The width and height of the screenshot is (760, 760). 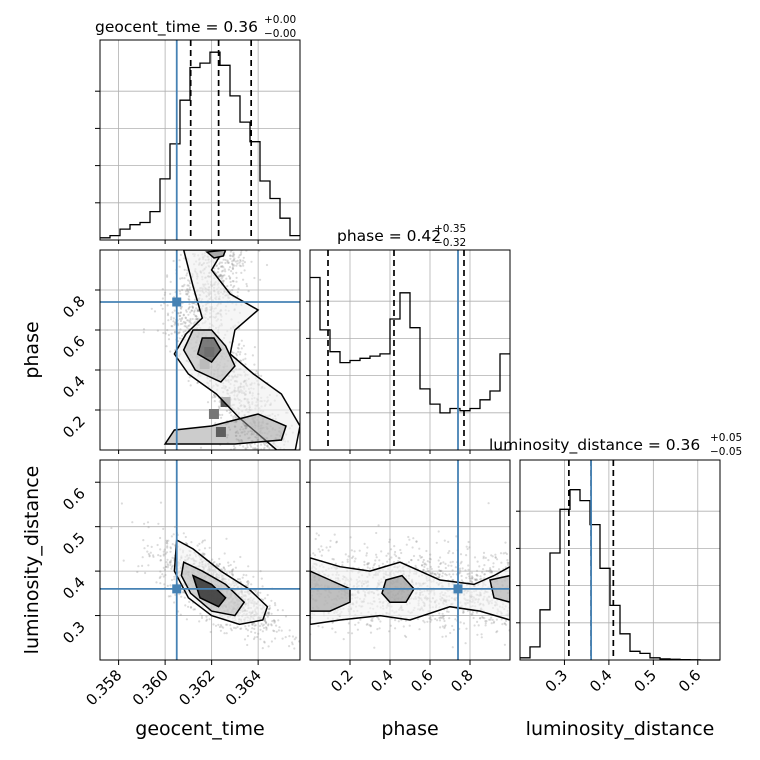 What do you see at coordinates (389, 236) in the screenshot?
I see `title-phase: phase = 0.42` at bounding box center [389, 236].